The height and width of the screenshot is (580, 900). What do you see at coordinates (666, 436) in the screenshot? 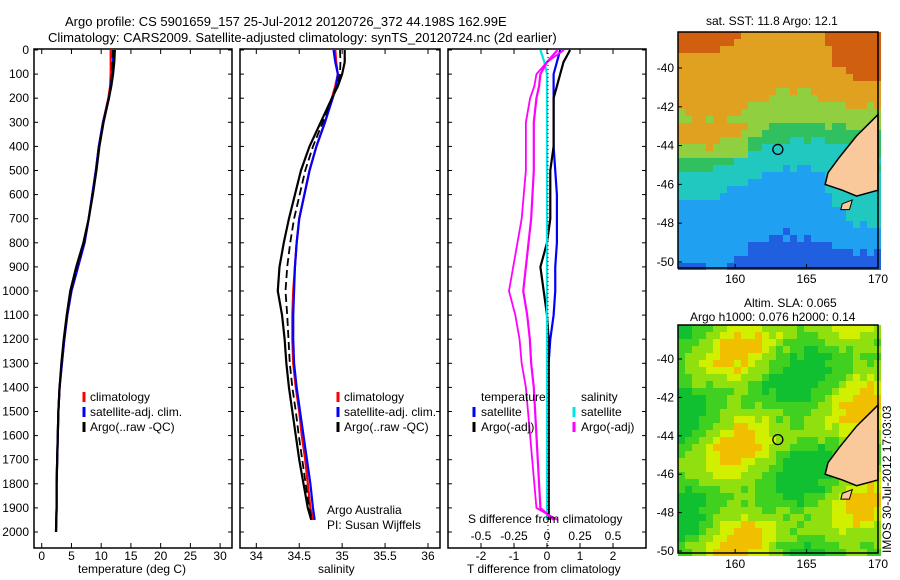
I see `map-y-tick-label: -44` at bounding box center [666, 436].